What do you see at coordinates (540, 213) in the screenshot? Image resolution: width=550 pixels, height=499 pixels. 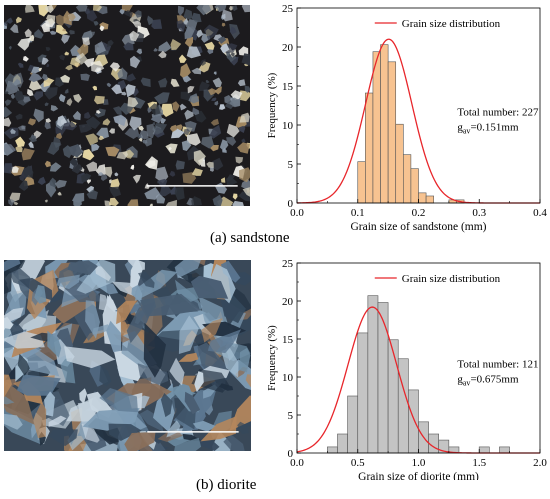 I see `x-tick-label: 0.4` at bounding box center [540, 213].